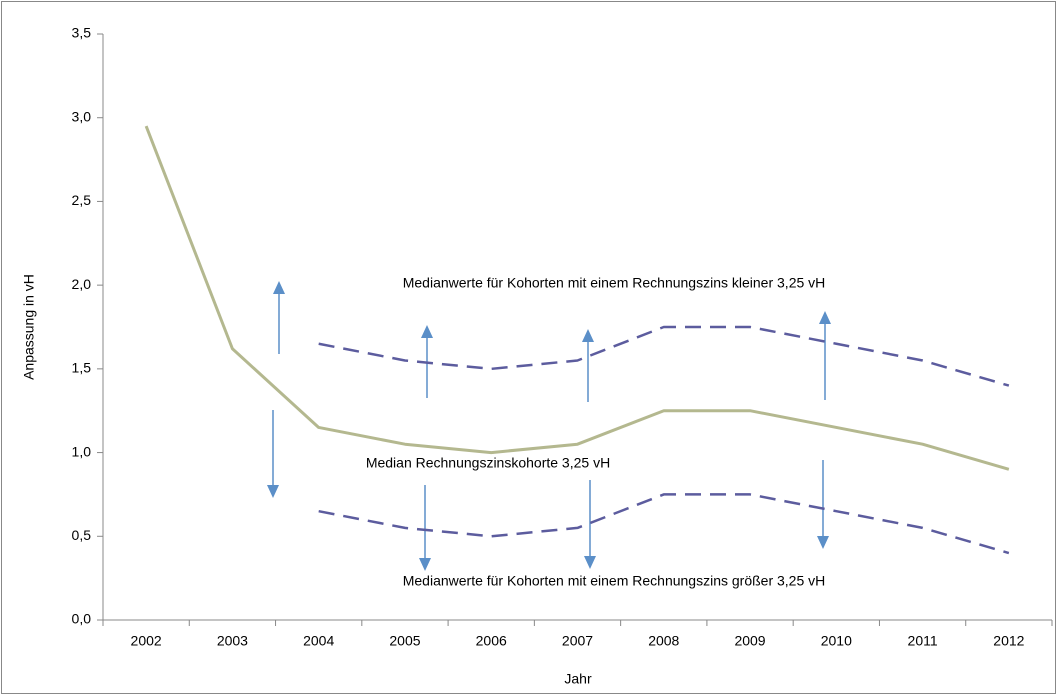 This screenshot has width=1058, height=695. I want to click on x-tick-label: 2011, so click(923, 641).